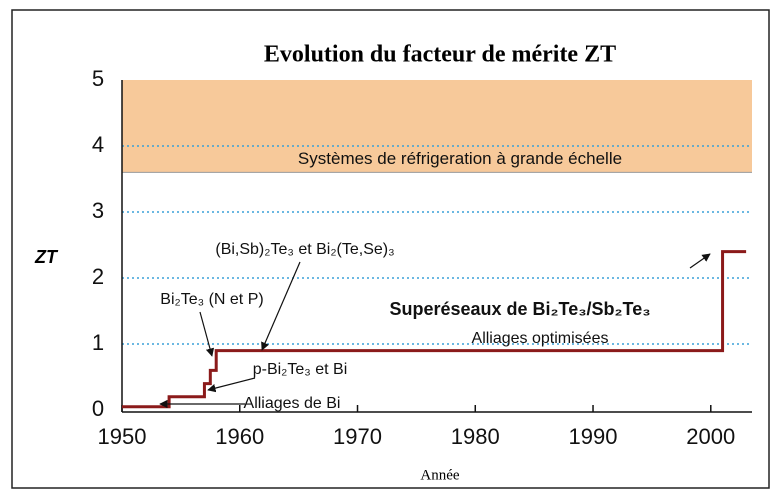  I want to click on y-axis-label: ZT, so click(46, 257).